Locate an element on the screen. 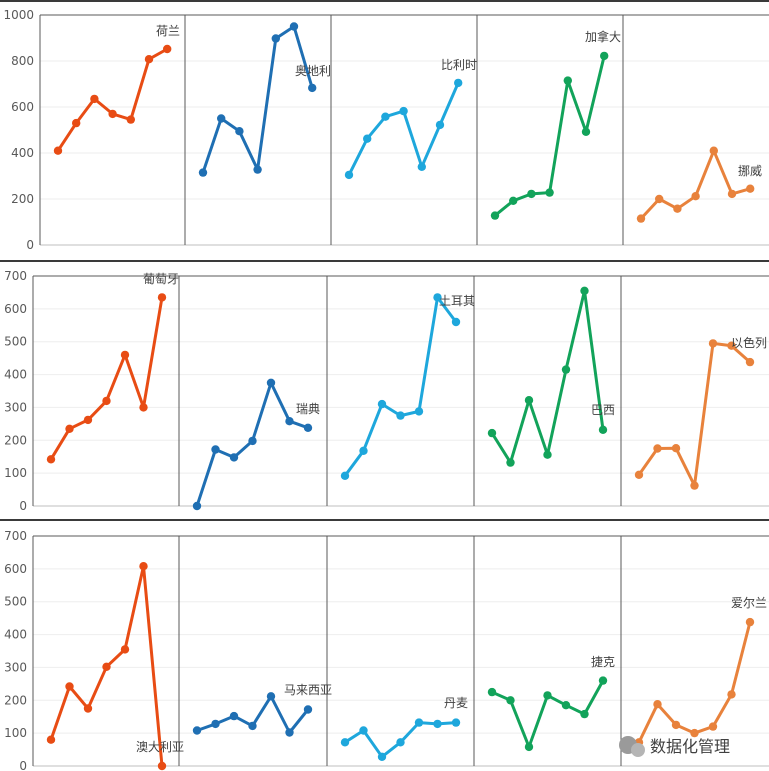 This screenshot has width=769, height=771. series-1-3: 比利时 is located at coordinates (410, 119).